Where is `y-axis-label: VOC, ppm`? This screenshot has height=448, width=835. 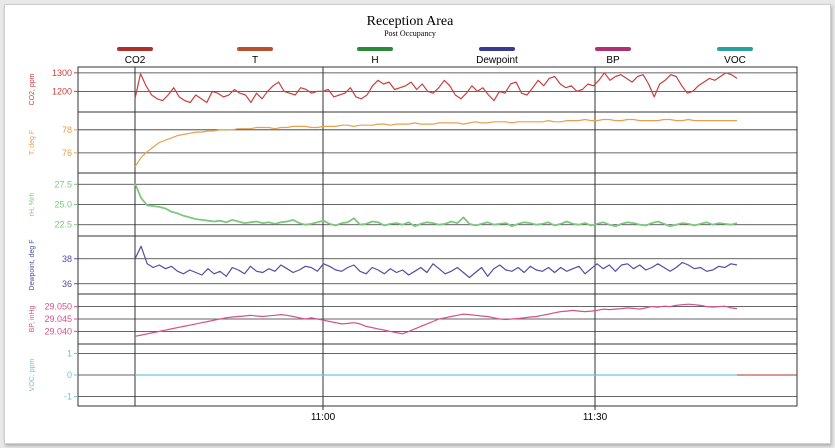
y-axis-label: VOC, ppm is located at coordinates (32, 374).